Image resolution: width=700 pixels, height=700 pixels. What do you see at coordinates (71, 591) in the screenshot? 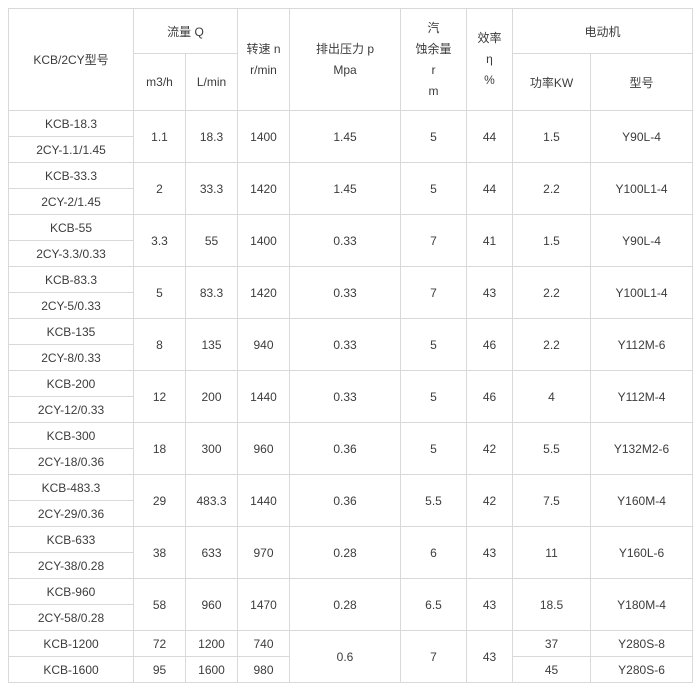
I see `model-cell: KCB-960` at bounding box center [71, 591].